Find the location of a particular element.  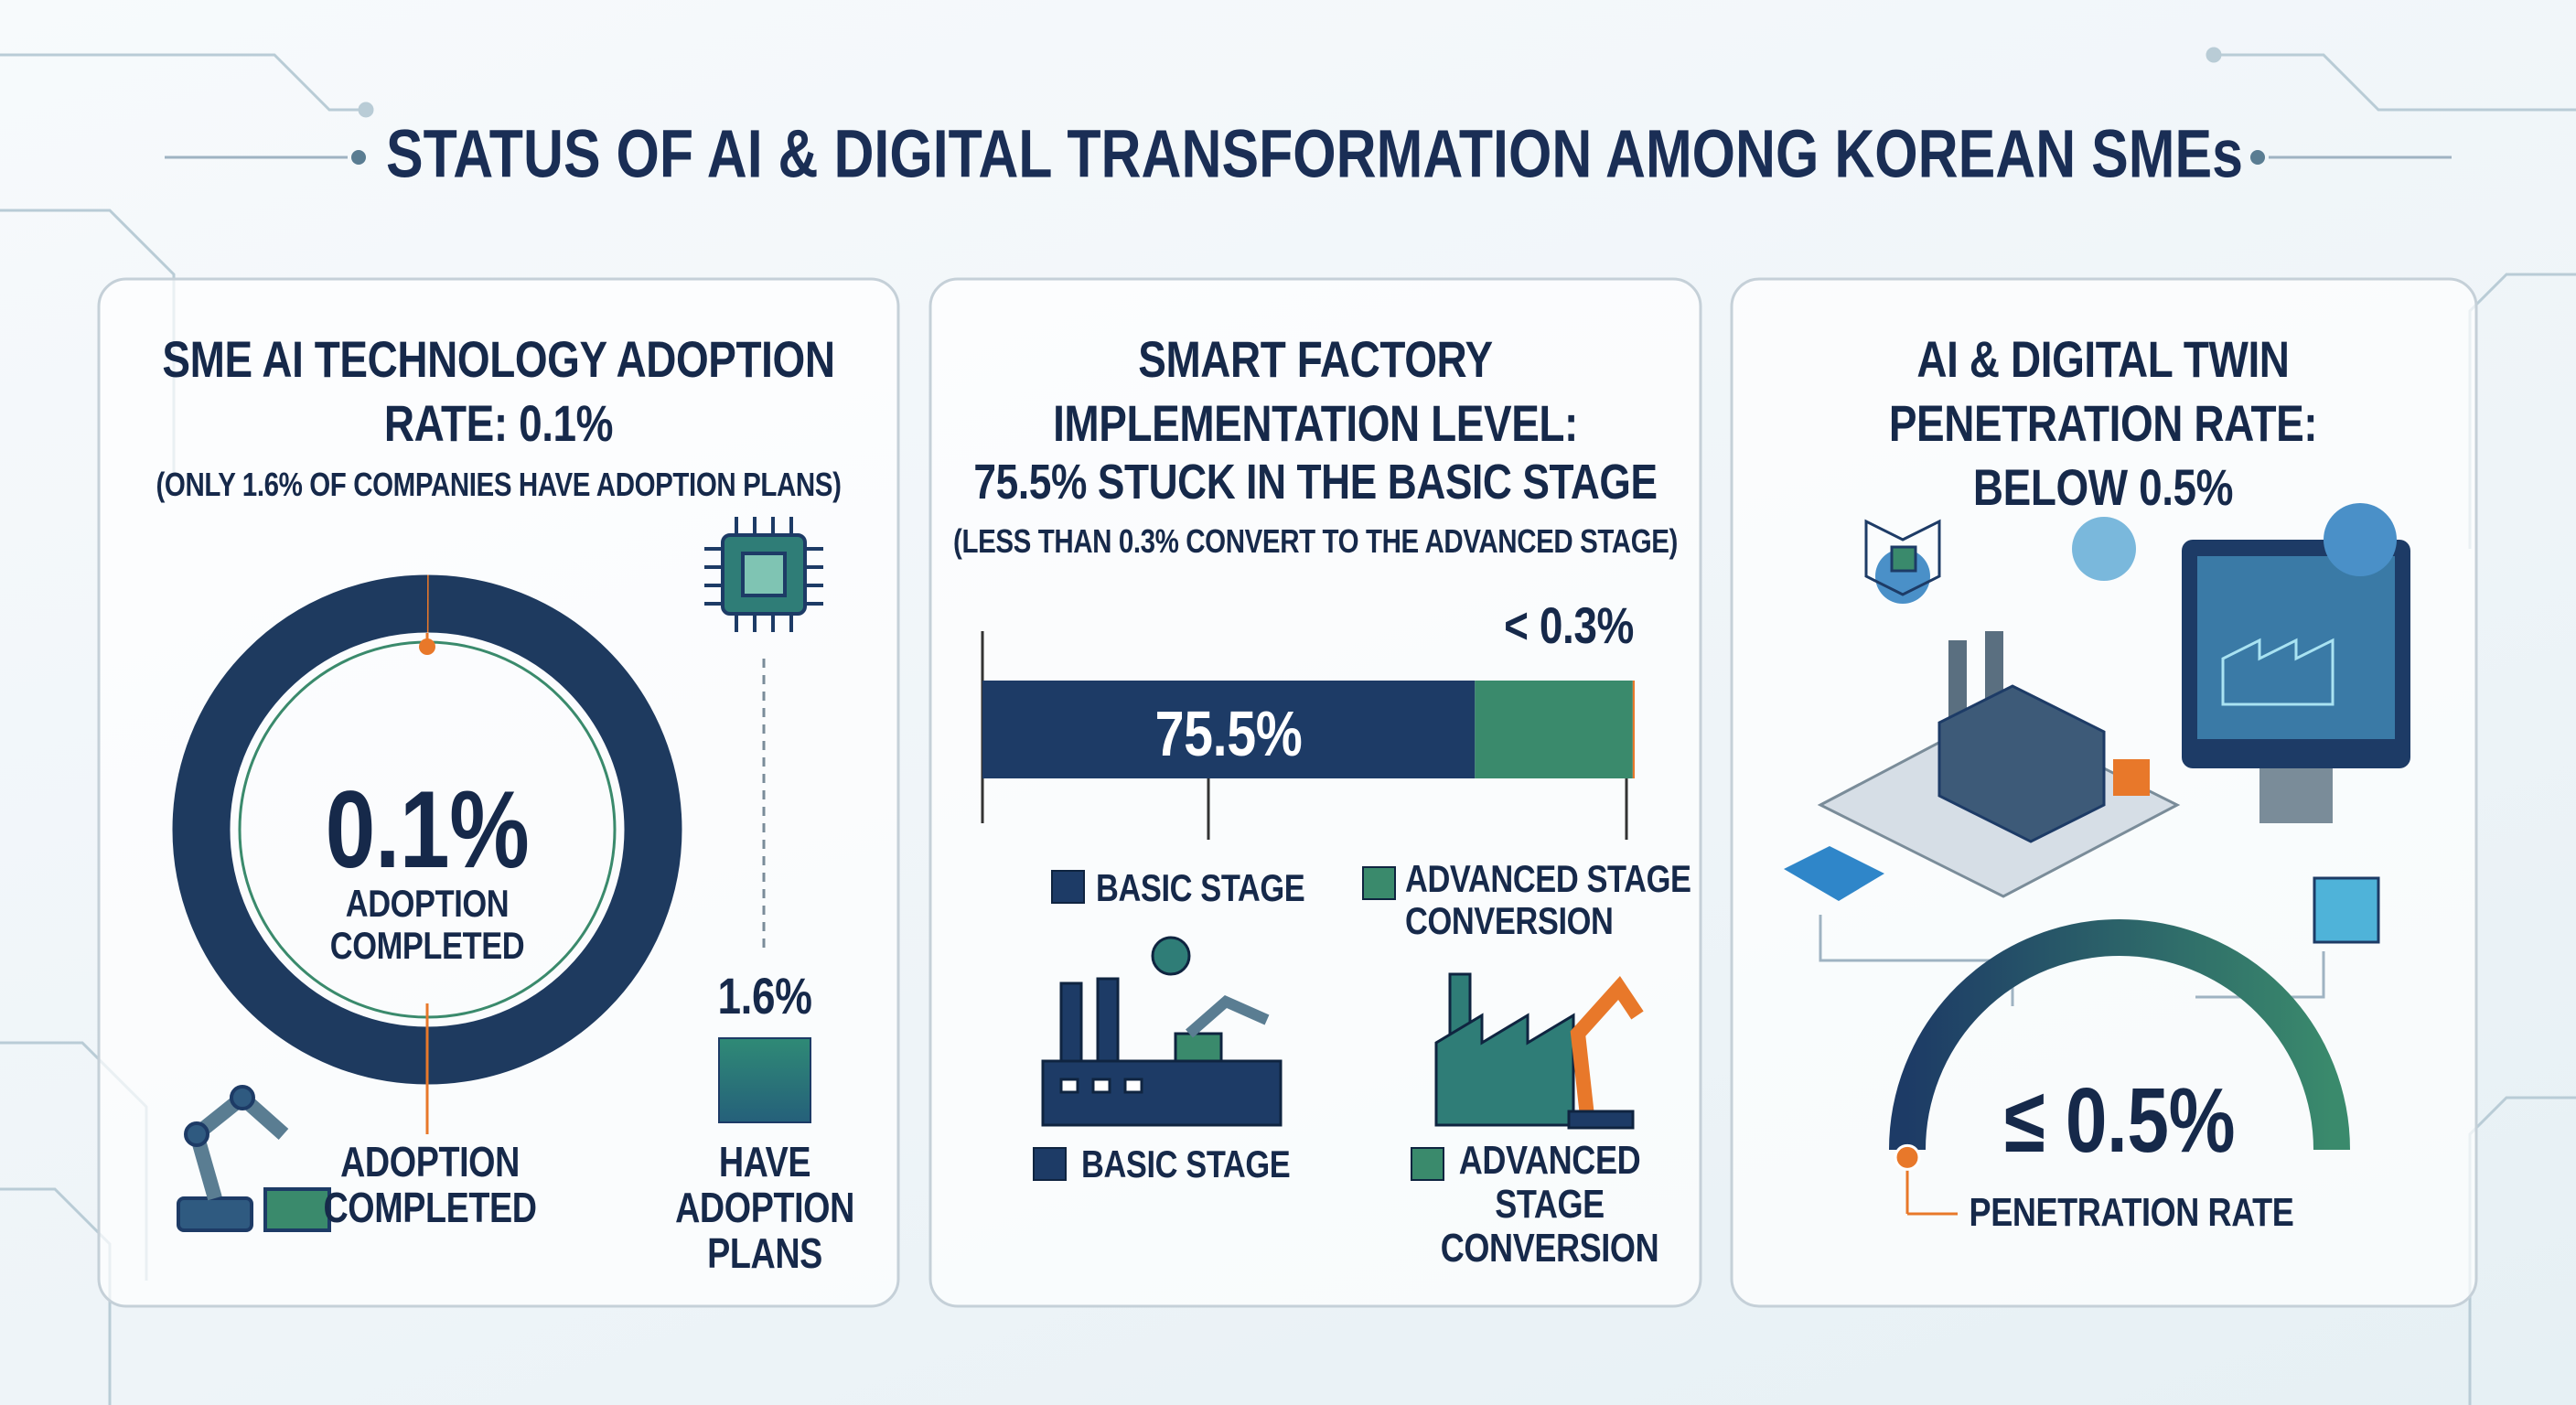

donut-center-label: ADOPTION COMPLETED is located at coordinates (427, 924).